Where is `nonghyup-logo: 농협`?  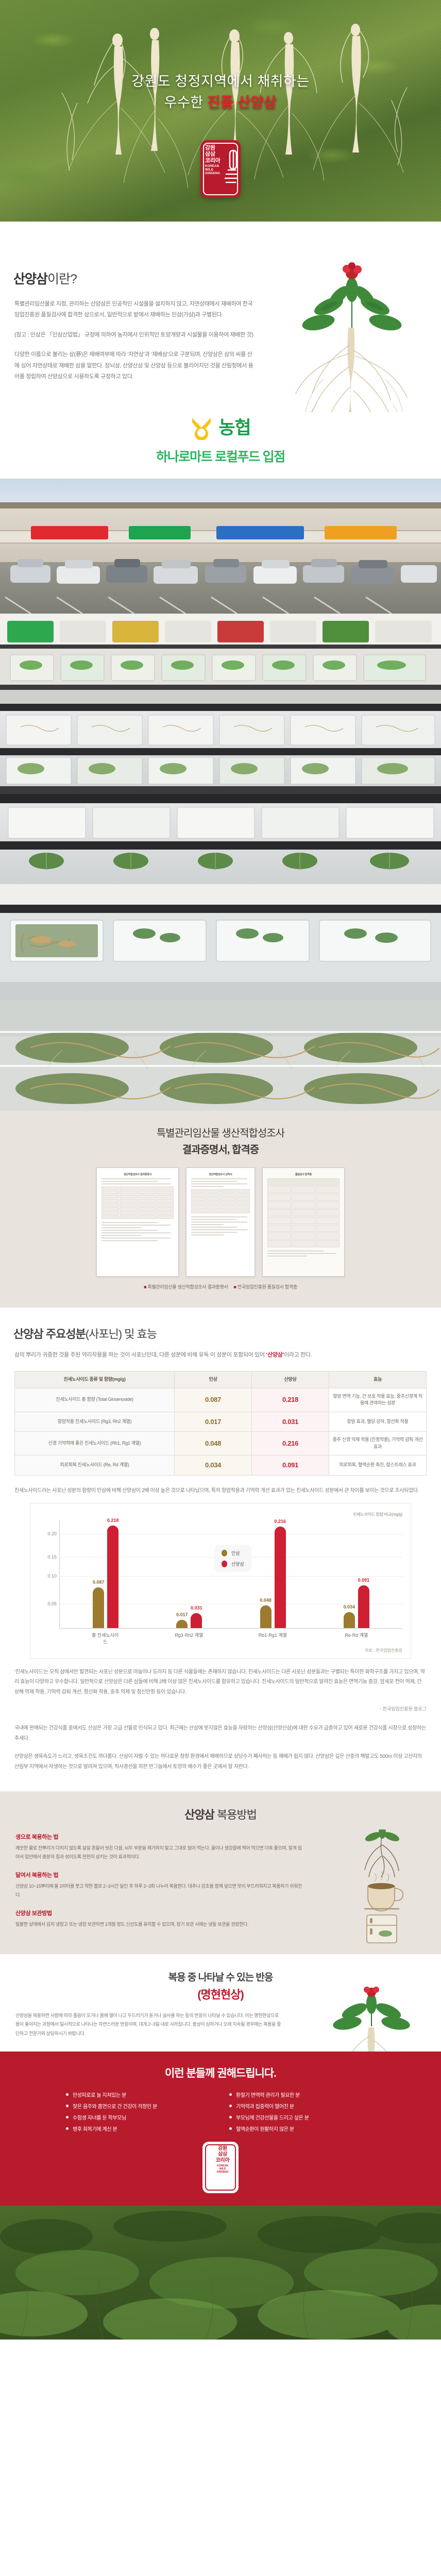
nonghyup-logo: 농협 is located at coordinates (220, 428).